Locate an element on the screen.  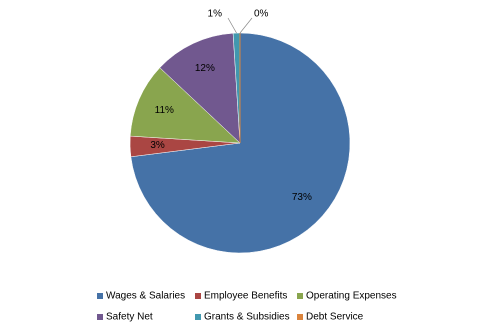
legend-label: Wages & Salaries is located at coordinates (145, 296).